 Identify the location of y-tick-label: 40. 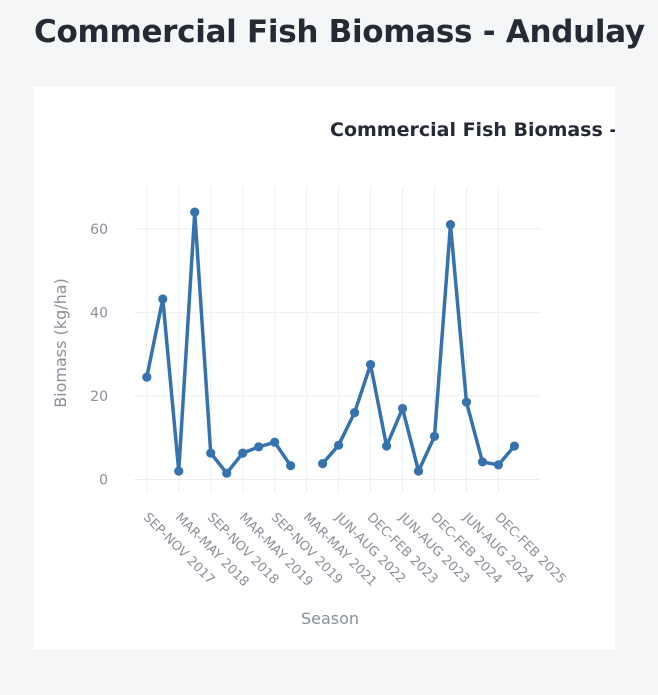
(99, 313).